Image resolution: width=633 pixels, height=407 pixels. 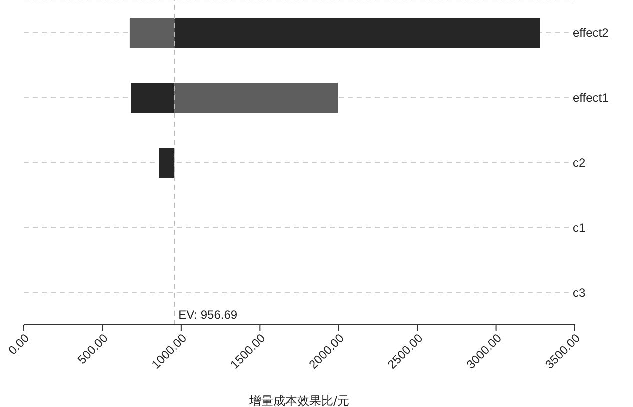 I want to click on x-axis-title: 增量成本效果比/元, so click(x=299, y=400).